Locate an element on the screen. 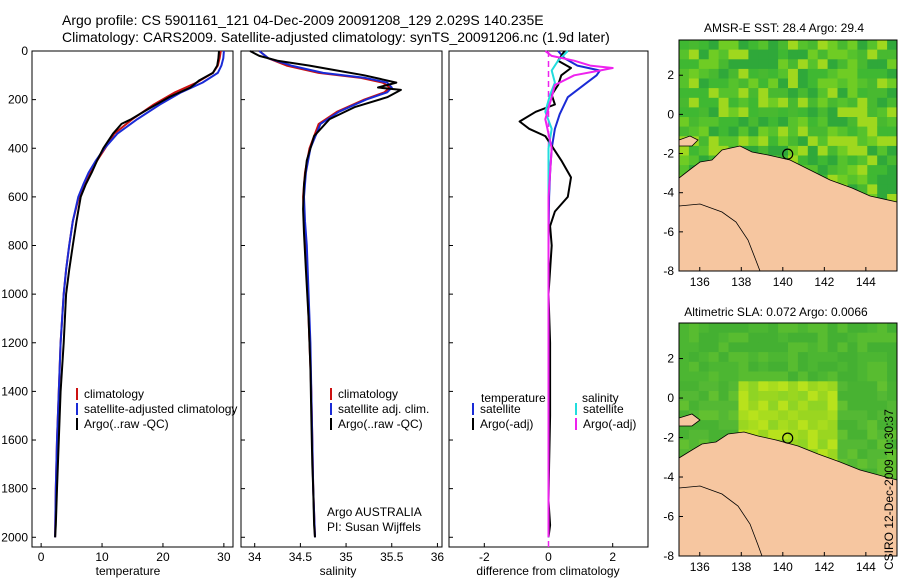 This screenshot has width=900, height=580. legend-label: satellite-adjusted climatology is located at coordinates (160, 409).